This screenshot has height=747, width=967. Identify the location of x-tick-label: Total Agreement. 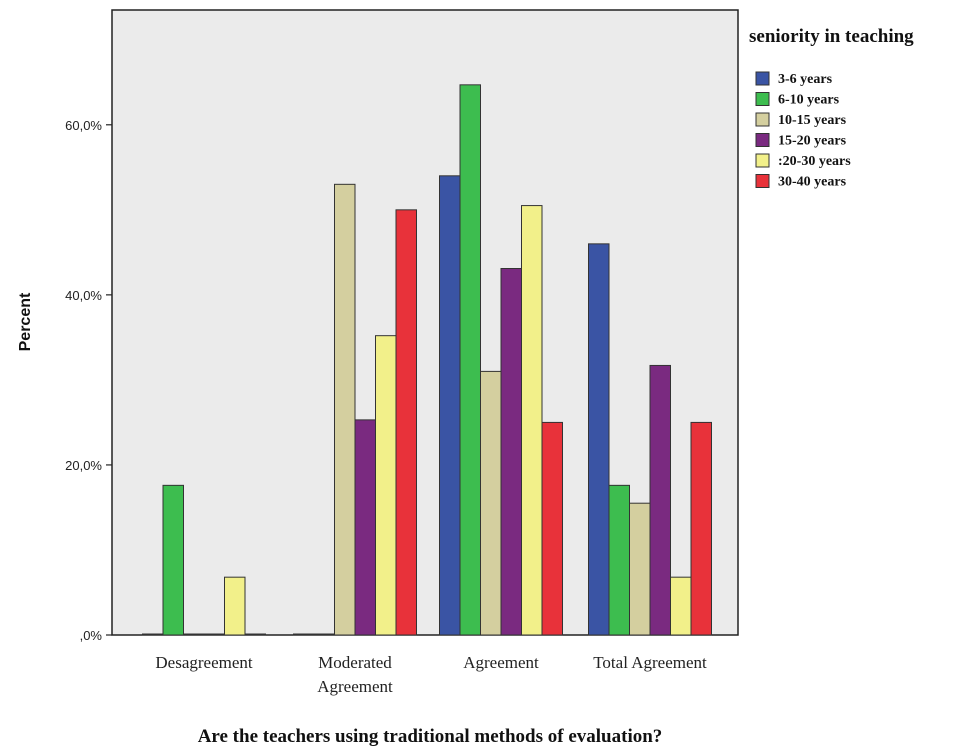
(650, 662).